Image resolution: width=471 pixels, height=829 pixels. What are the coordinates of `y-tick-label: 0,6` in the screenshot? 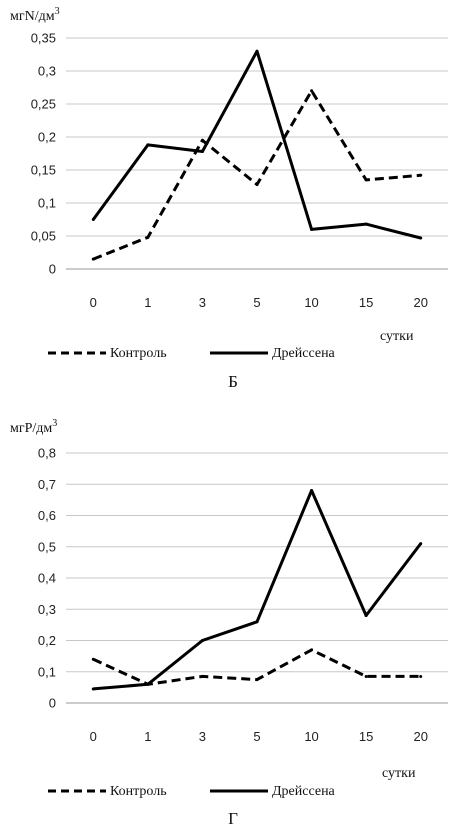 It's located at (47, 515).